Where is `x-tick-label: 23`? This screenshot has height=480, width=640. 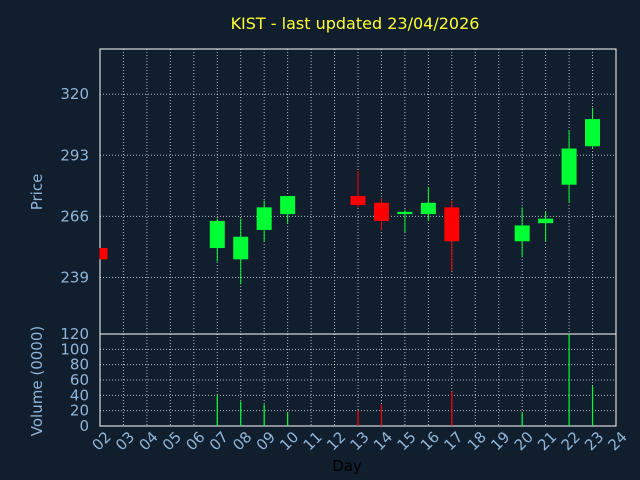
x-tick-label: 23 is located at coordinates (594, 441).